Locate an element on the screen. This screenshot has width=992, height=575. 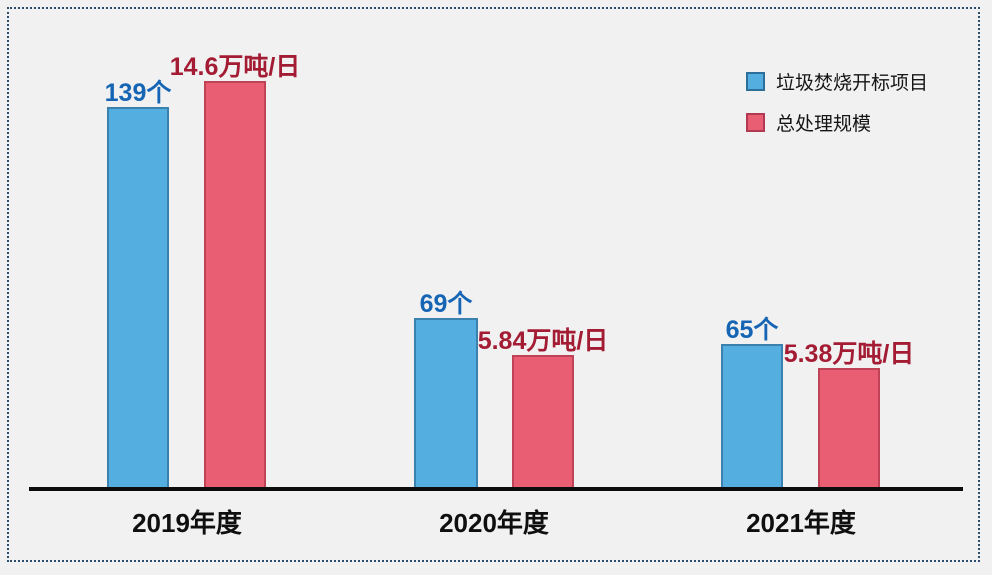
bar-2021-projects: 65个 is located at coordinates (752, 403).